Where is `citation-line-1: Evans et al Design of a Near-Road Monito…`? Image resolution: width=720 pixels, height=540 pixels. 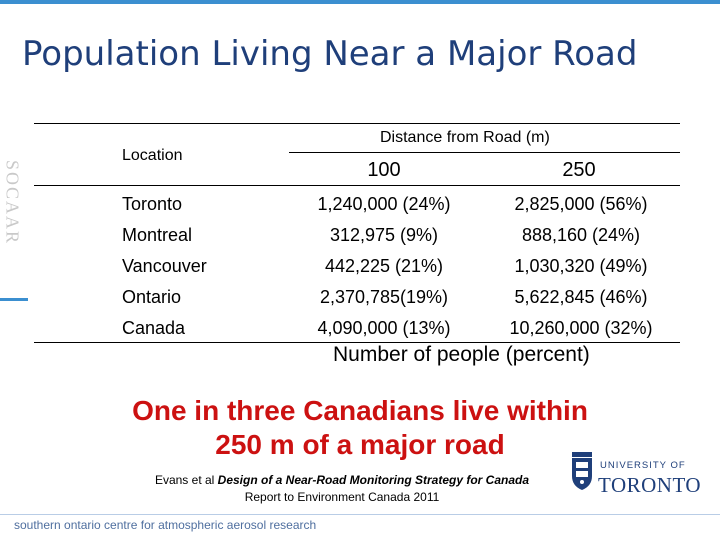 citation-line-1: Evans et al Design of a Near-Road Monito… is located at coordinates (342, 480).